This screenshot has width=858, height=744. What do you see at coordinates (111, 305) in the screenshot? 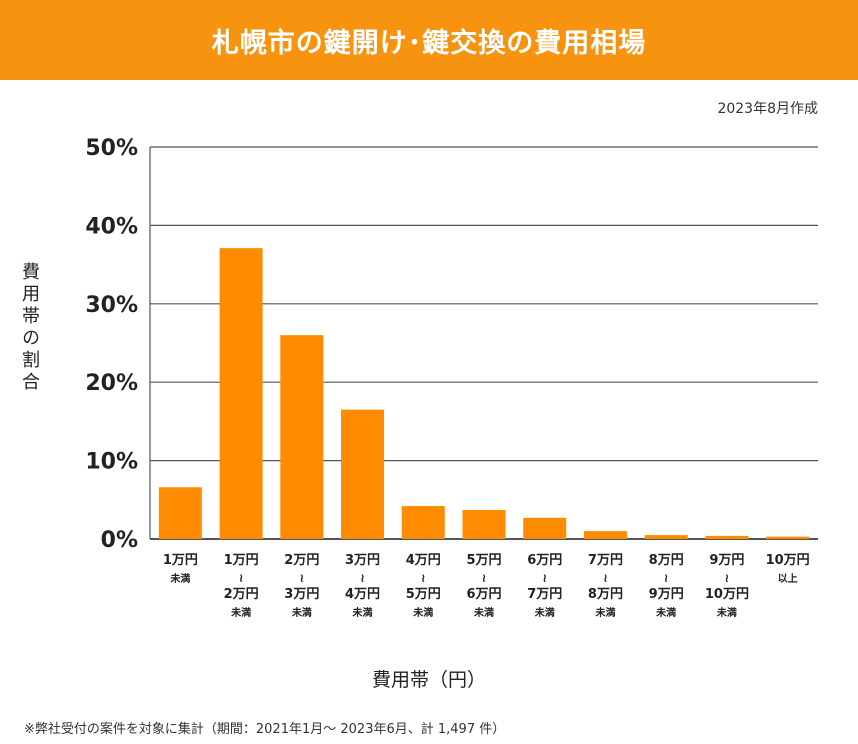
I see `y-tick-label: 30%` at bounding box center [111, 305].